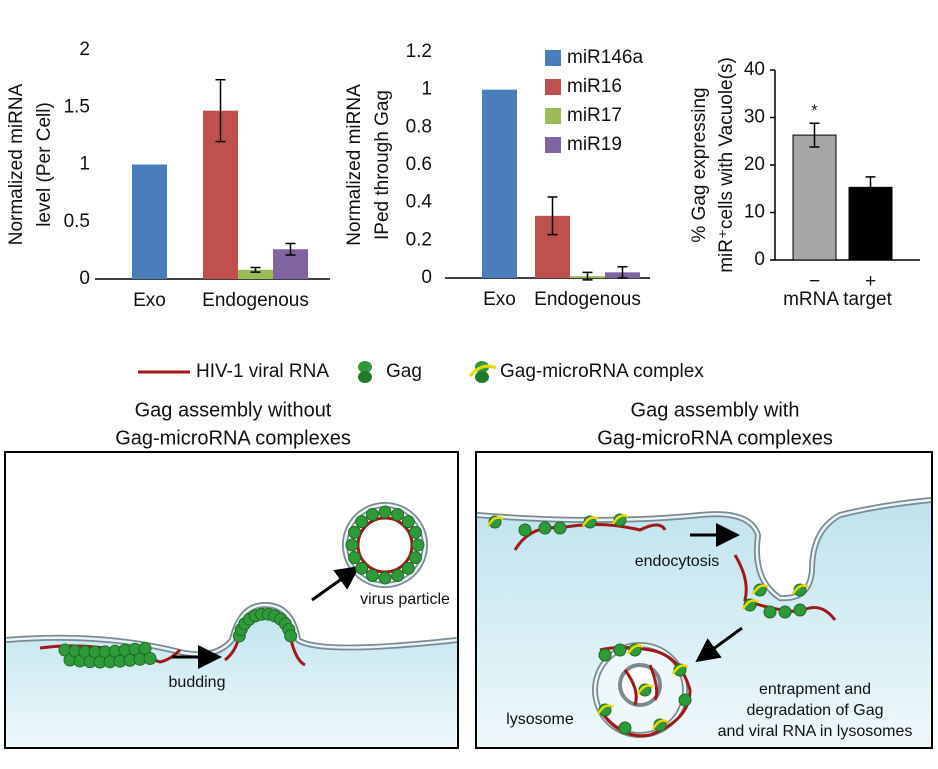 This screenshot has height=769, width=938. Describe the element at coordinates (814, 110) in the screenshot. I see `annotation: *` at that location.